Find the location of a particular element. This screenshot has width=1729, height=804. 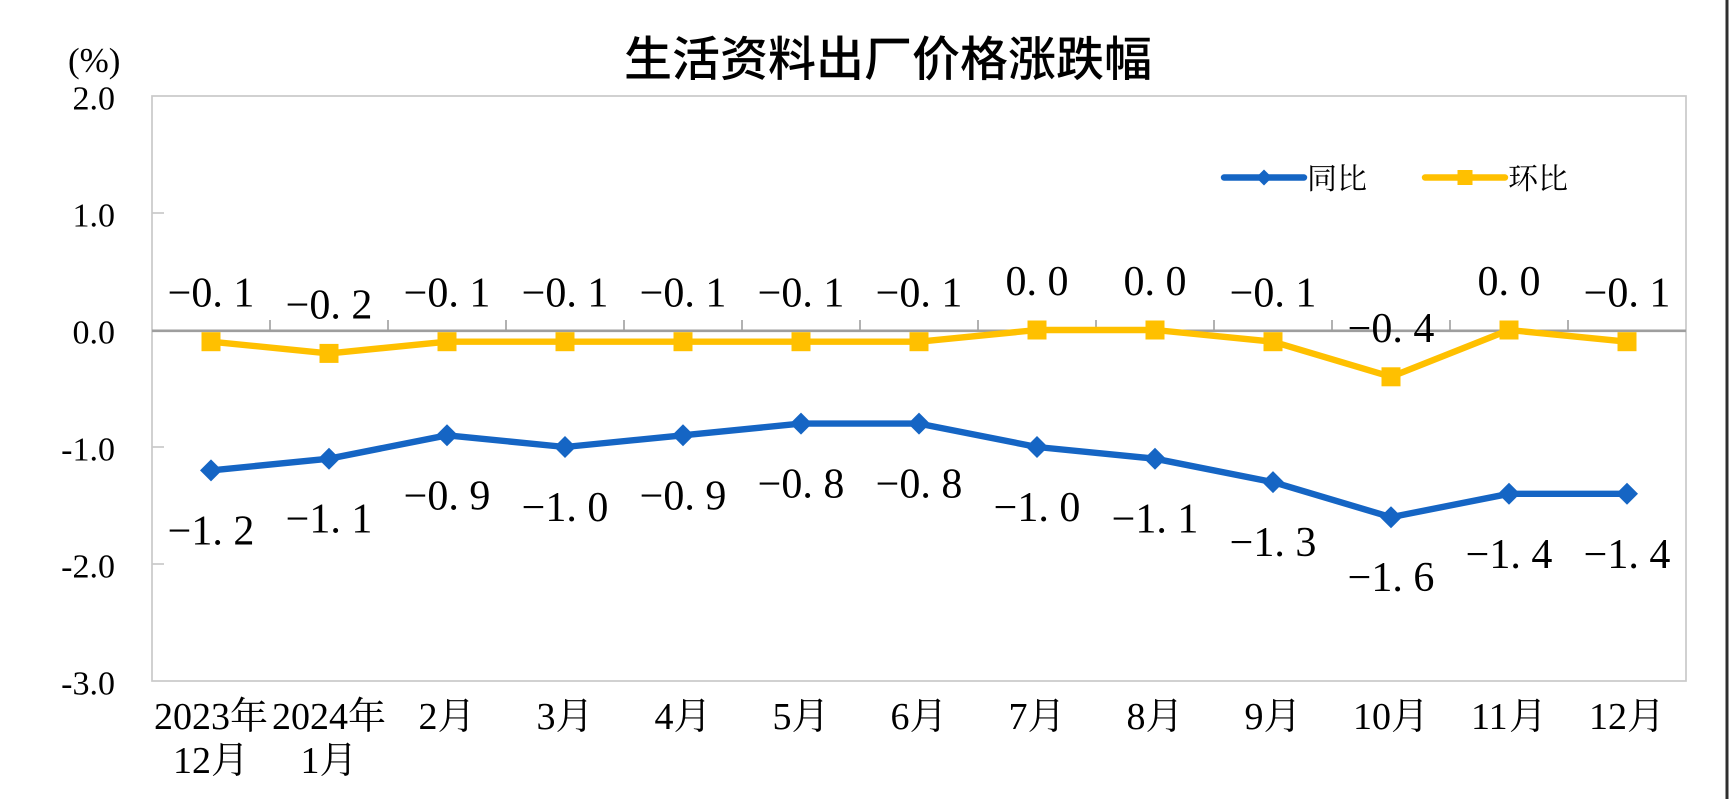

svg-text: 1.0 is located at coordinates (94, 216).